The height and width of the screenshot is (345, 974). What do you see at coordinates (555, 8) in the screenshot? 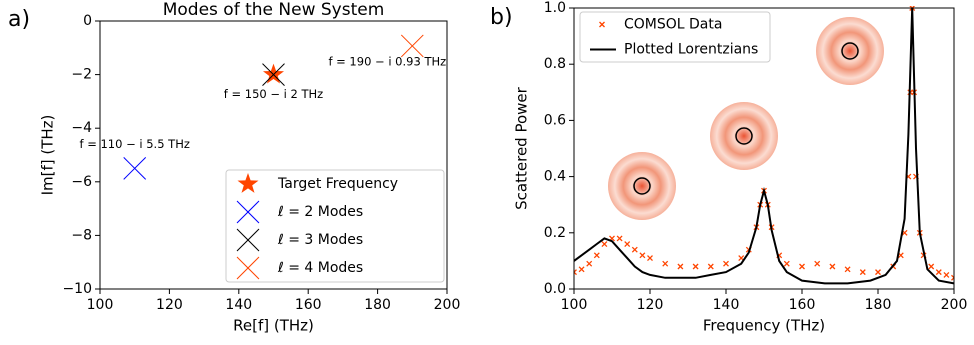
I see `y-tick-label: 1.0` at bounding box center [555, 8].